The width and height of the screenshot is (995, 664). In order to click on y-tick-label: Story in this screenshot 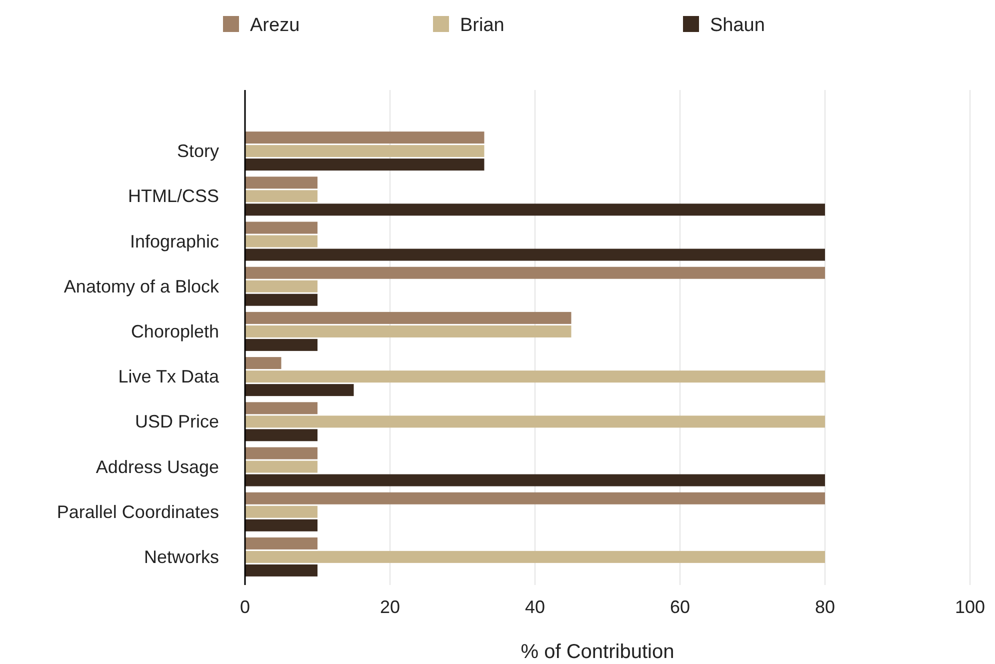, I will do `click(197, 151)`.